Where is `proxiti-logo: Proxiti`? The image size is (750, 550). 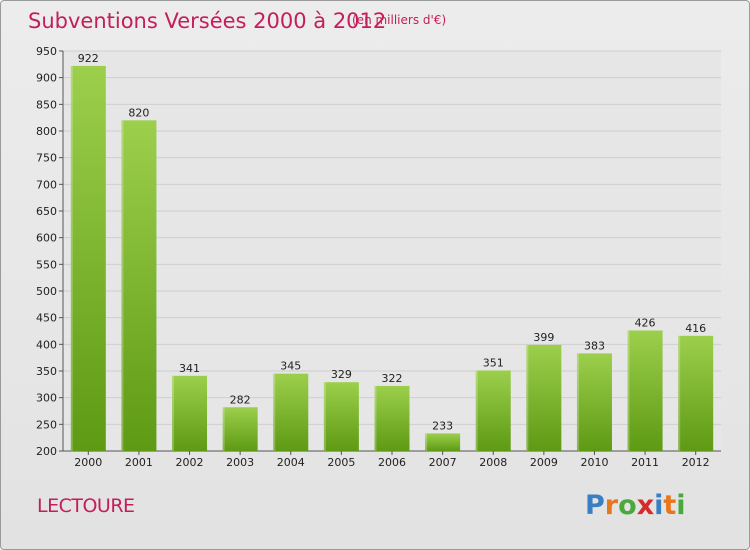 proxiti-logo: Proxiti is located at coordinates (635, 505).